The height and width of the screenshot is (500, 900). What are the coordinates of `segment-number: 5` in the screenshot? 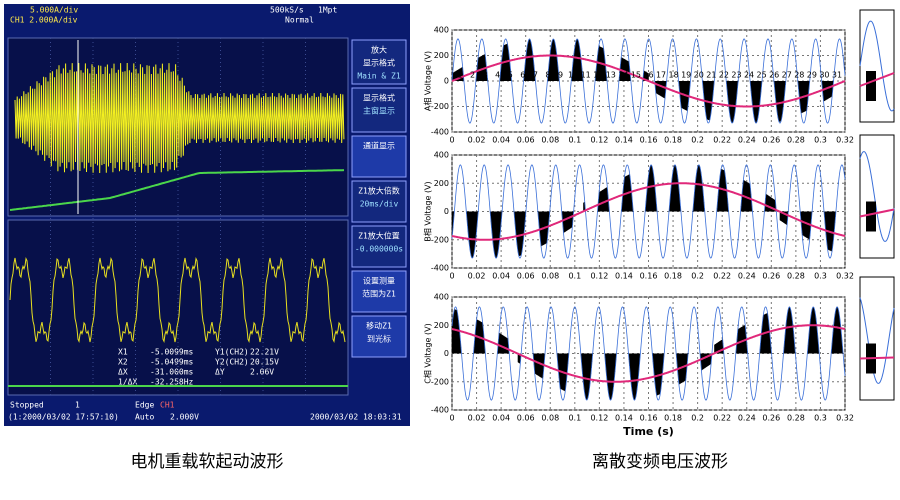 It's located at (510, 75).